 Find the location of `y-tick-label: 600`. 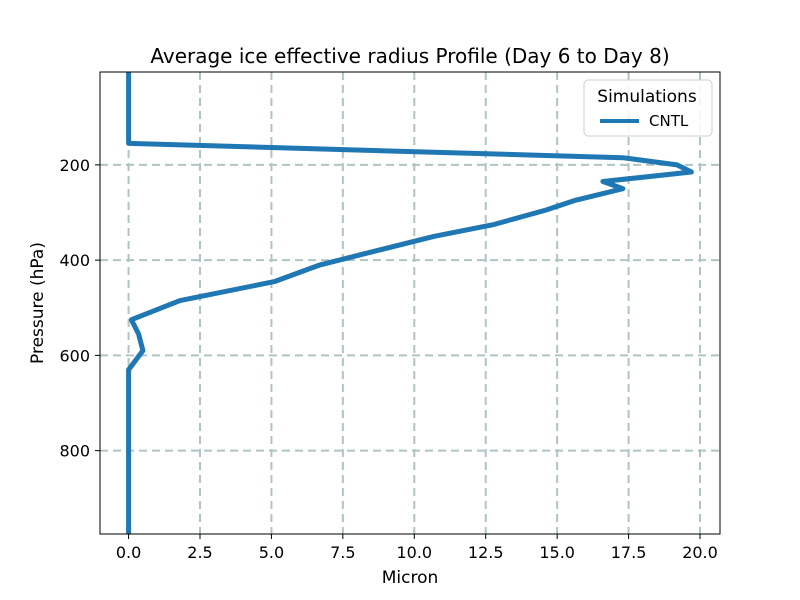

y-tick-label: 600 is located at coordinates (74, 355).